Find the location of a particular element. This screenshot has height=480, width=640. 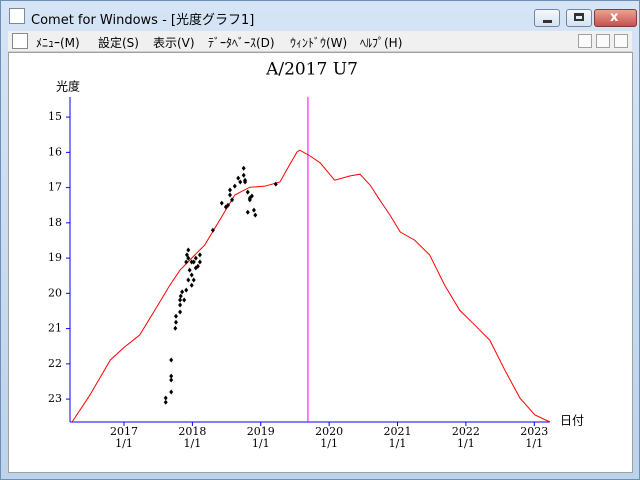

x-tick-label: 2017 1/1 is located at coordinates (124, 437).